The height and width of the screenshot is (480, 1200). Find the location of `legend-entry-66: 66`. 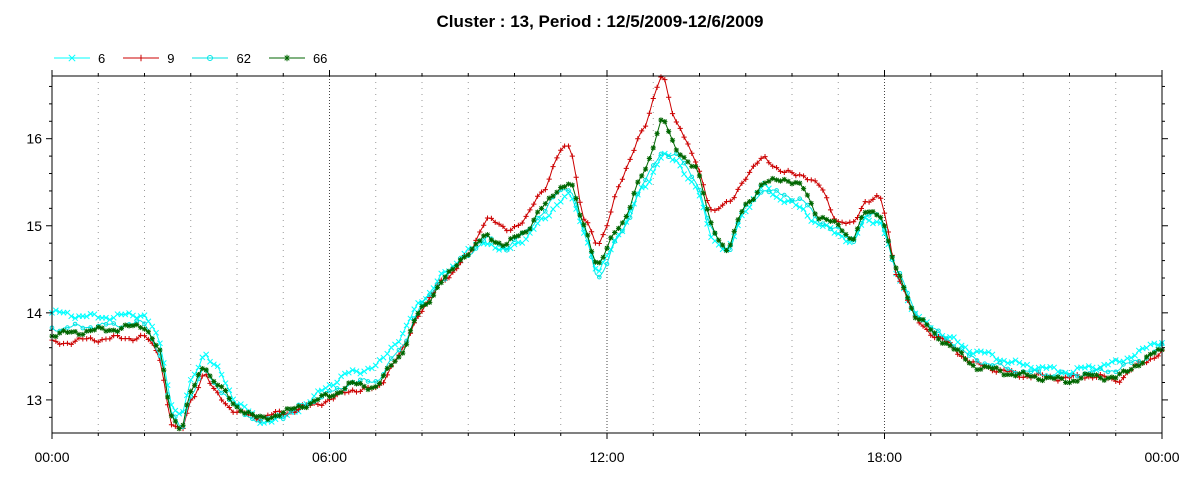

legend-entry-66: 66 is located at coordinates (297, 58).